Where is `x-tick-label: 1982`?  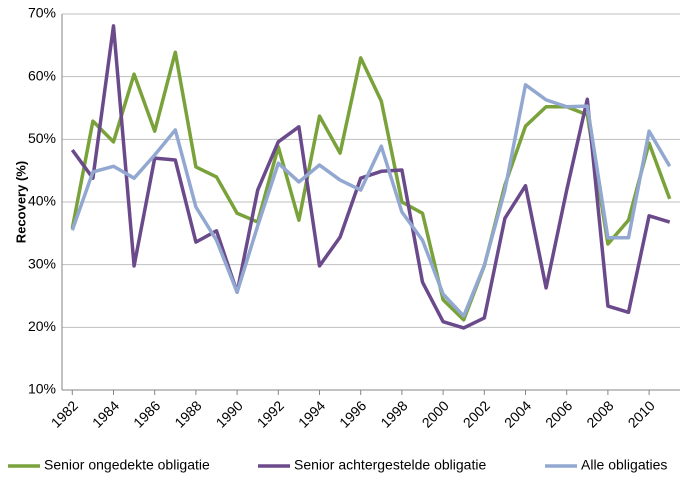 x-tick-label: 1982 is located at coordinates (64, 413).